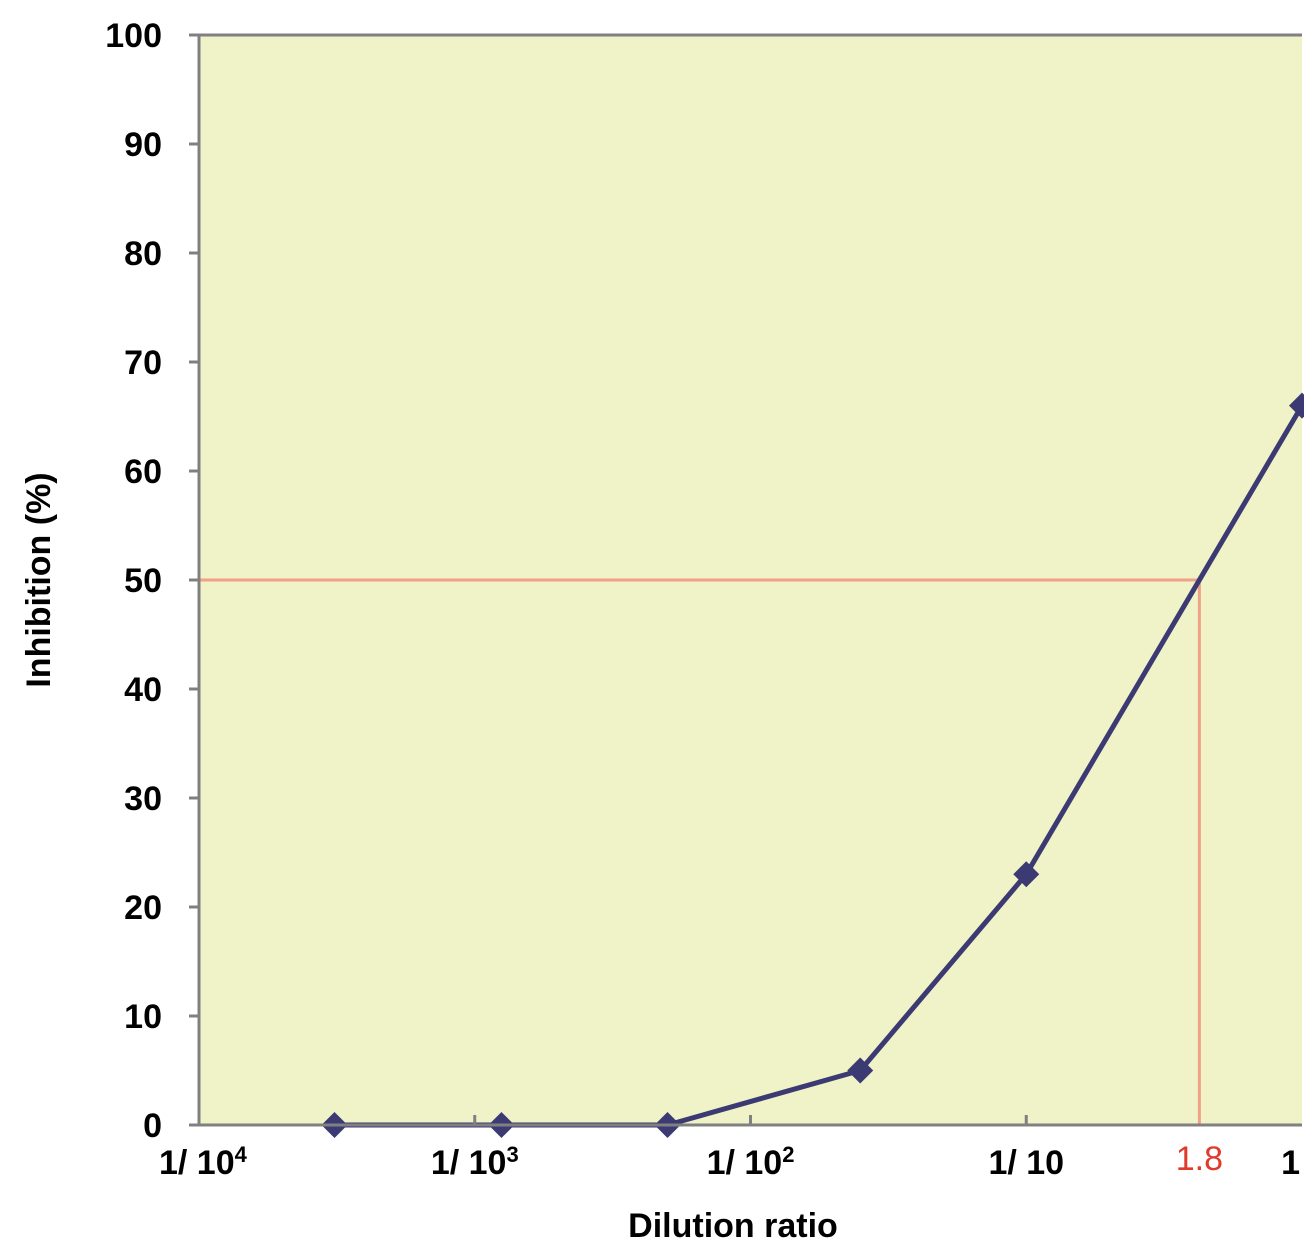 Image resolution: width=1304 pixels, height=1243 pixels. I want to click on y-tick-label: 60, so click(143, 472).